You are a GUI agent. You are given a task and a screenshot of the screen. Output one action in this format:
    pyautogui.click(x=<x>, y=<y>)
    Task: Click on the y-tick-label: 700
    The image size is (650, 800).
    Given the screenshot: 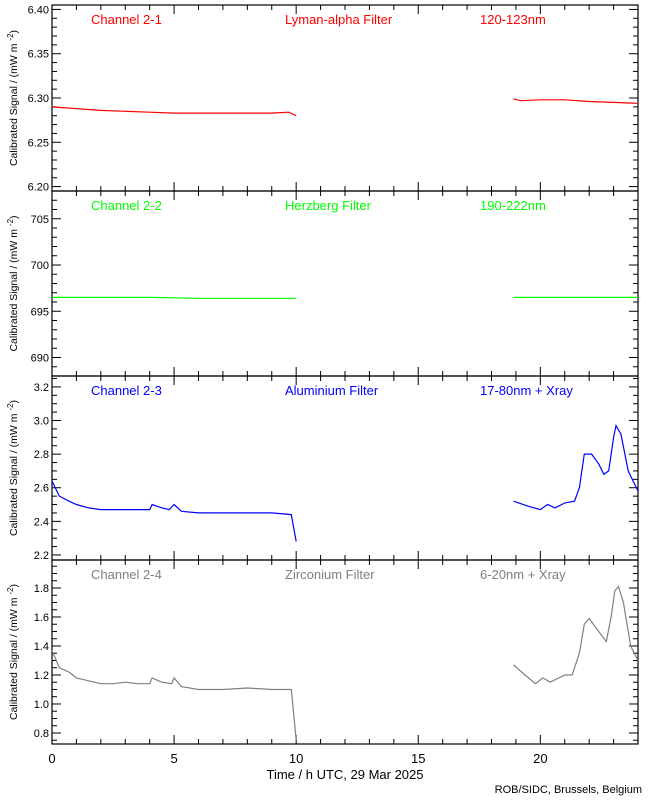 What is the action you would take?
    pyautogui.click(x=40, y=266)
    